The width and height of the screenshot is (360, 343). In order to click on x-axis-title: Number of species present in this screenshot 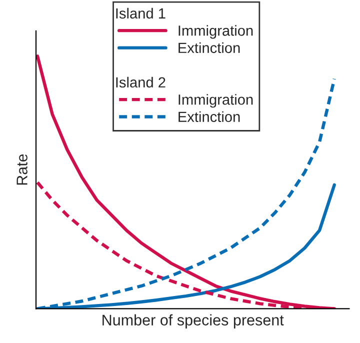, I will do `click(193, 321)`.